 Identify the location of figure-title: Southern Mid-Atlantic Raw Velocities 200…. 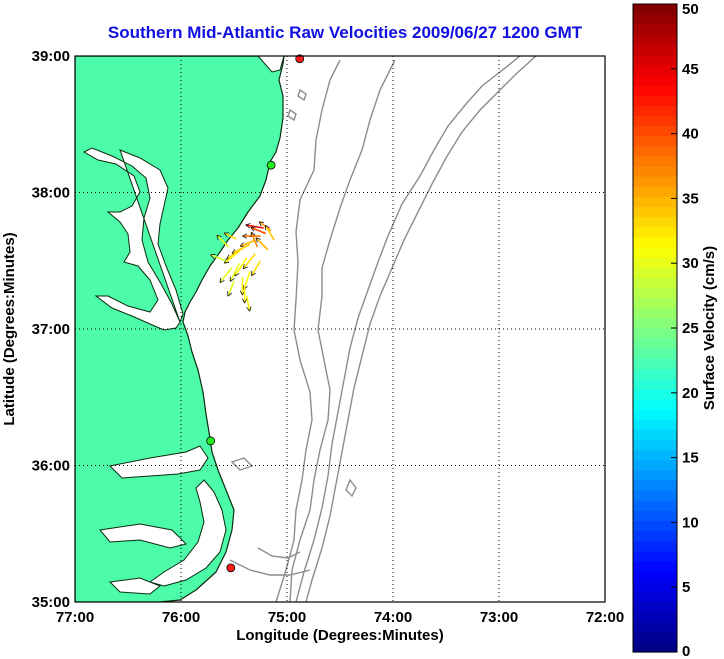
(345, 32).